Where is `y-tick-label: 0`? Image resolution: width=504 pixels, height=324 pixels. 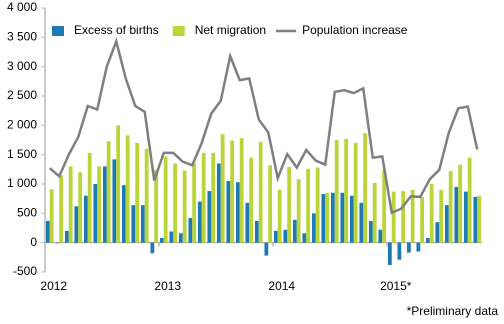 y-tick-label: 0 is located at coordinates (33, 242).